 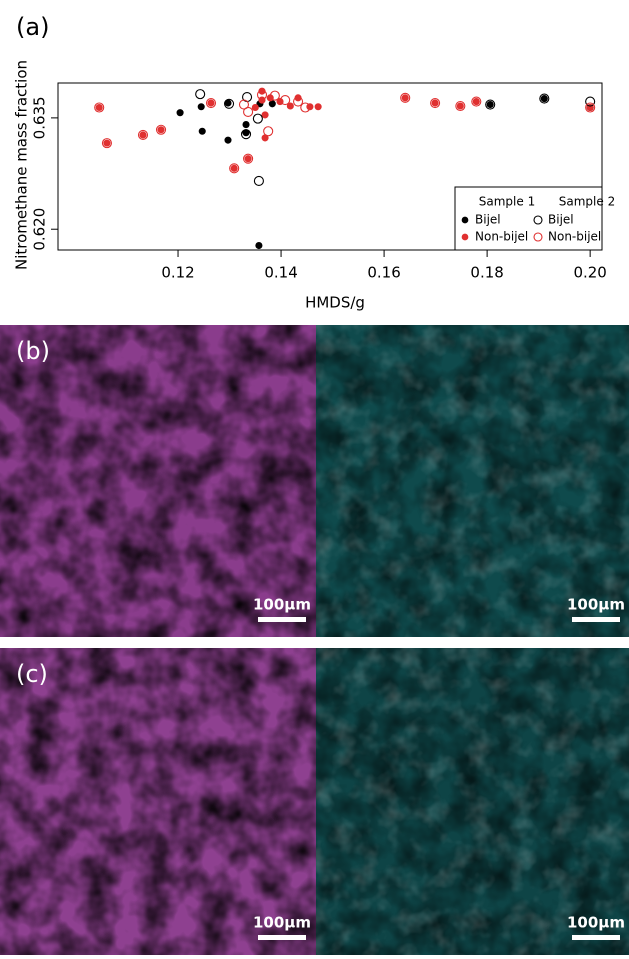 I want to click on x-tick-label: 0.20, so click(x=589, y=273).